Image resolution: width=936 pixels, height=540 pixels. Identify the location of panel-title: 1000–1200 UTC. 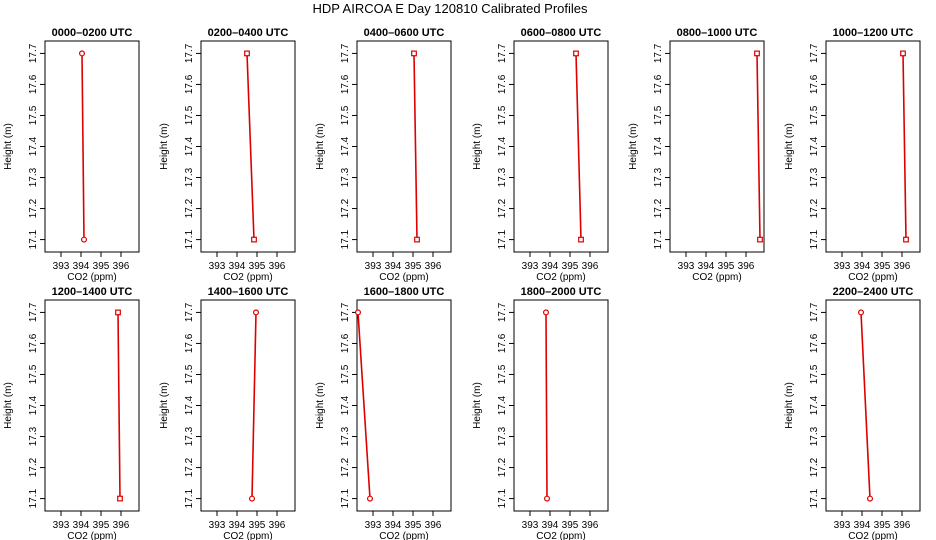
(873, 33).